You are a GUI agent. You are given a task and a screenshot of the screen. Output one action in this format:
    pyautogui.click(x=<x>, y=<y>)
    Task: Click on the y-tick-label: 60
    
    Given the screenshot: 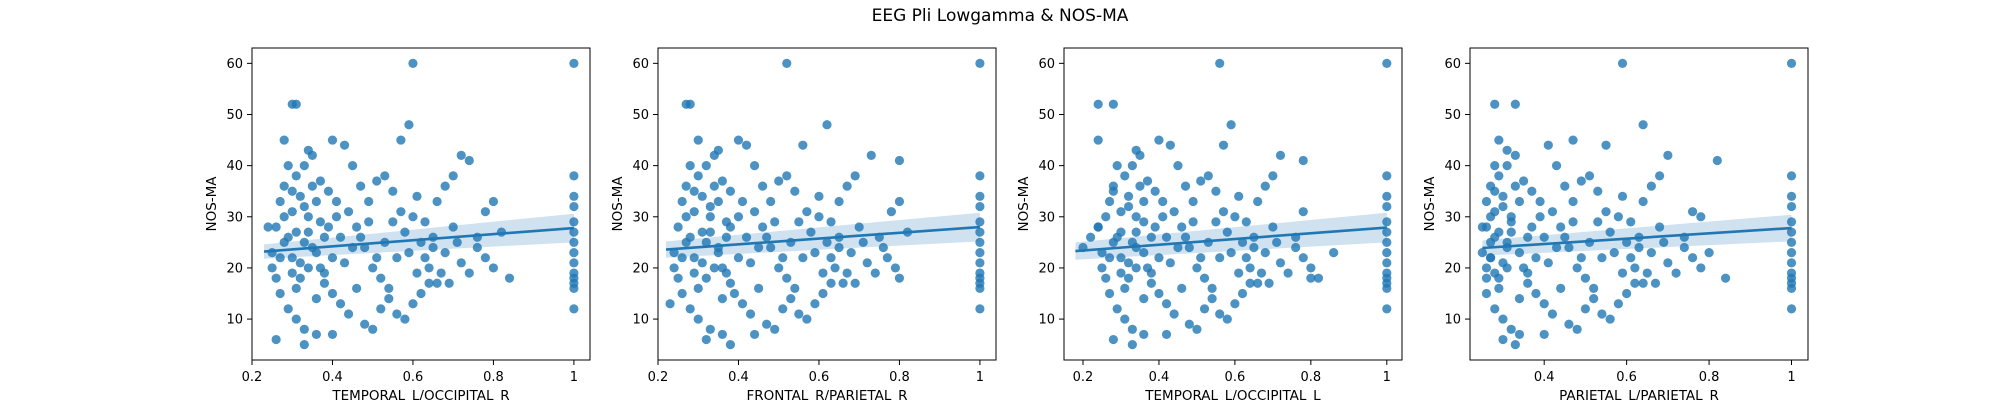 What is the action you would take?
    pyautogui.click(x=1046, y=64)
    